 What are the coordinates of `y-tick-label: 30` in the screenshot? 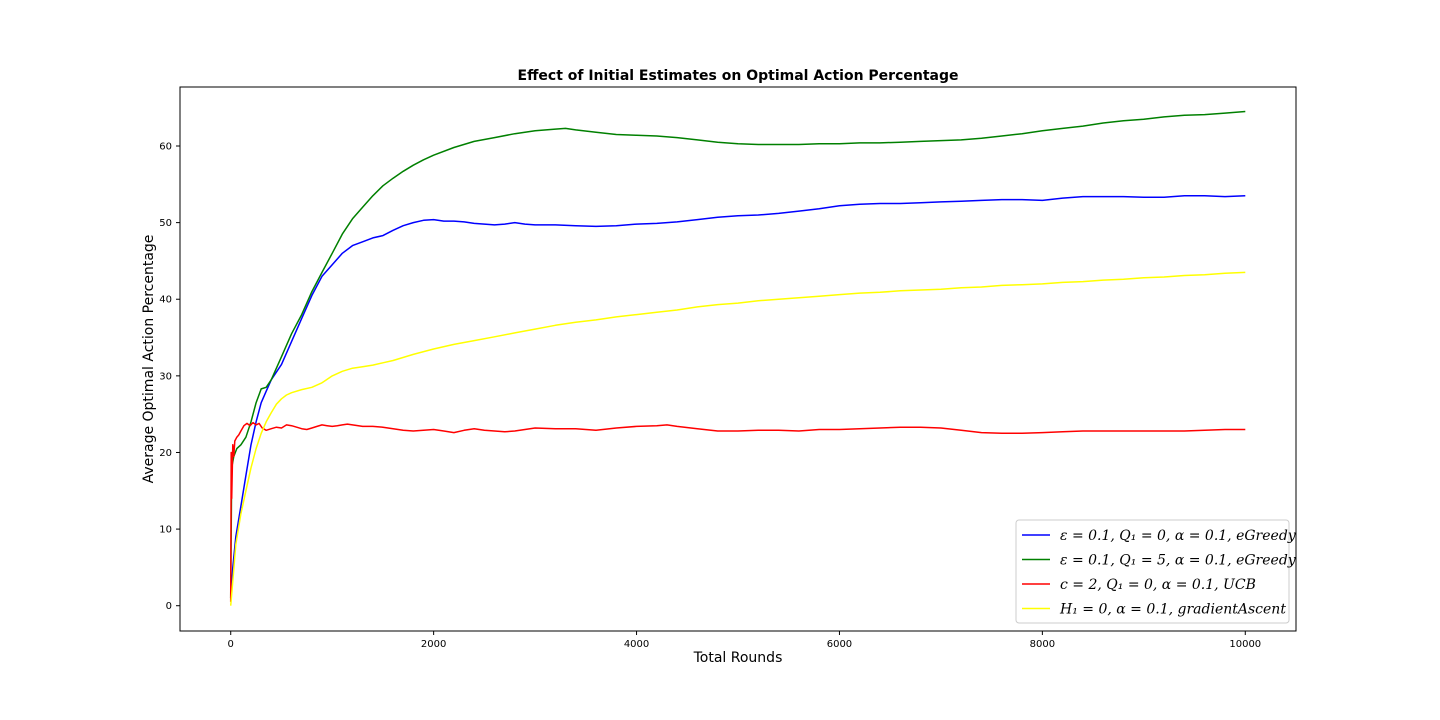 It's located at (165, 376).